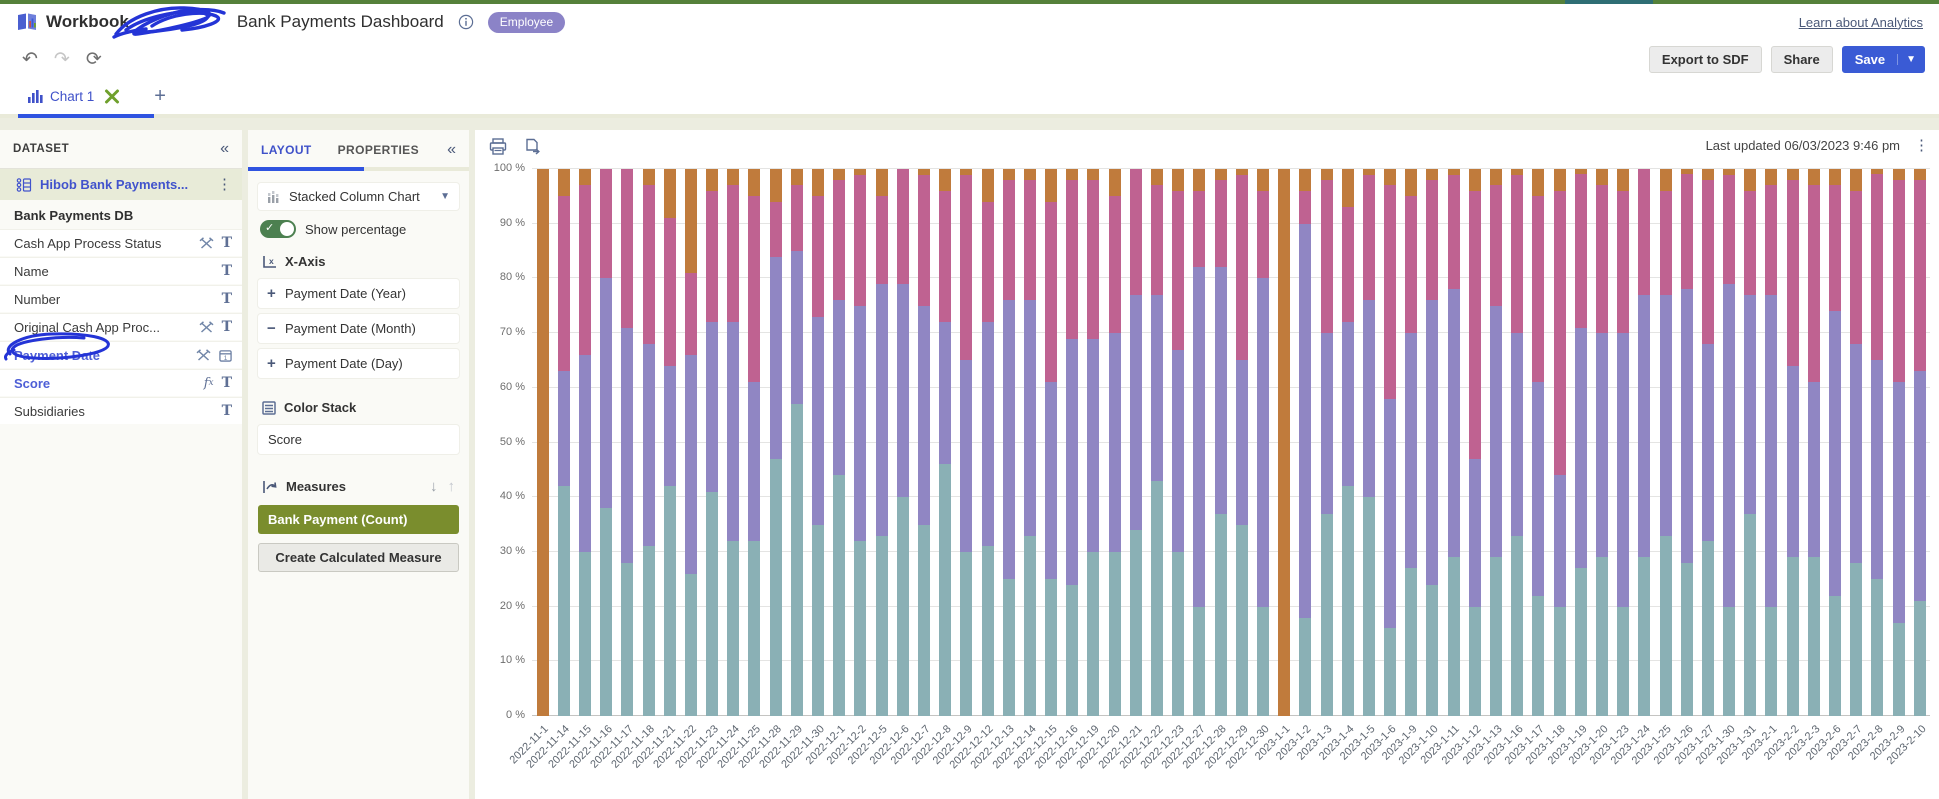 The width and height of the screenshot is (1939, 799). What do you see at coordinates (121, 326) in the screenshot?
I see `dataset-field-original-cash-app-proc-: Original Cash App Proc... T` at bounding box center [121, 326].